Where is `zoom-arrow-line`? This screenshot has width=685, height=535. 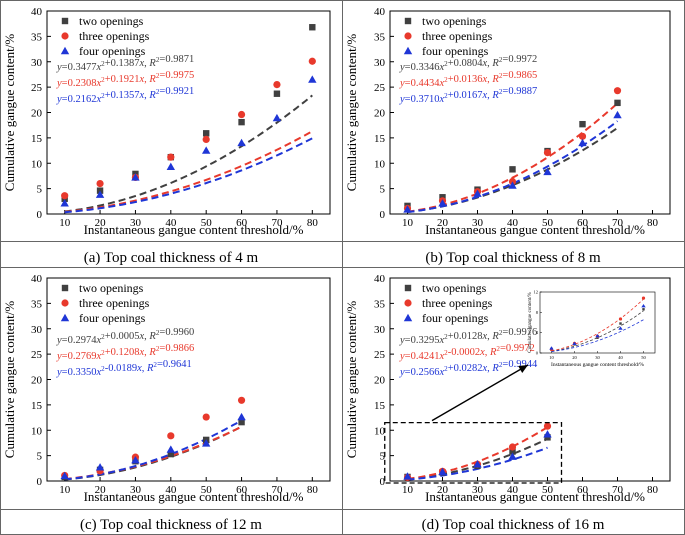
zoom-arrow-line is located at coordinates (480, 393).